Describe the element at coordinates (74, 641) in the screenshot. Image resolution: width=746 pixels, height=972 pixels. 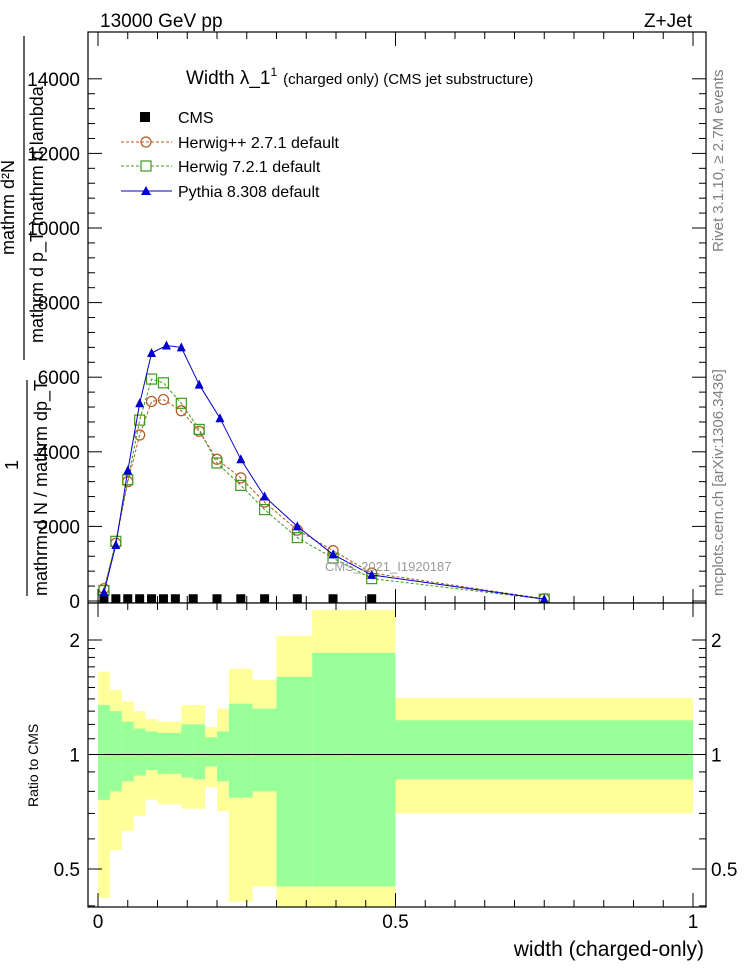
I see `ratio-y-tick-label: 2` at that location.